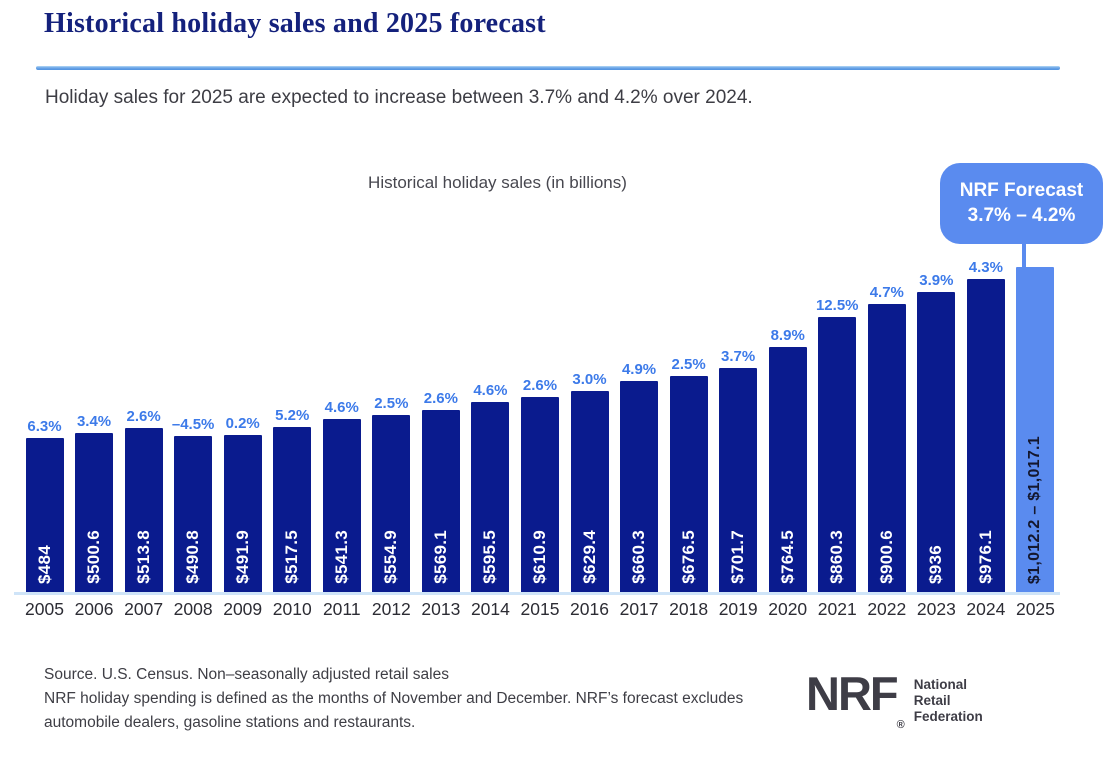 The height and width of the screenshot is (763, 1116). I want to click on bar-column: 2.6% $569.1, so click(440, 492).